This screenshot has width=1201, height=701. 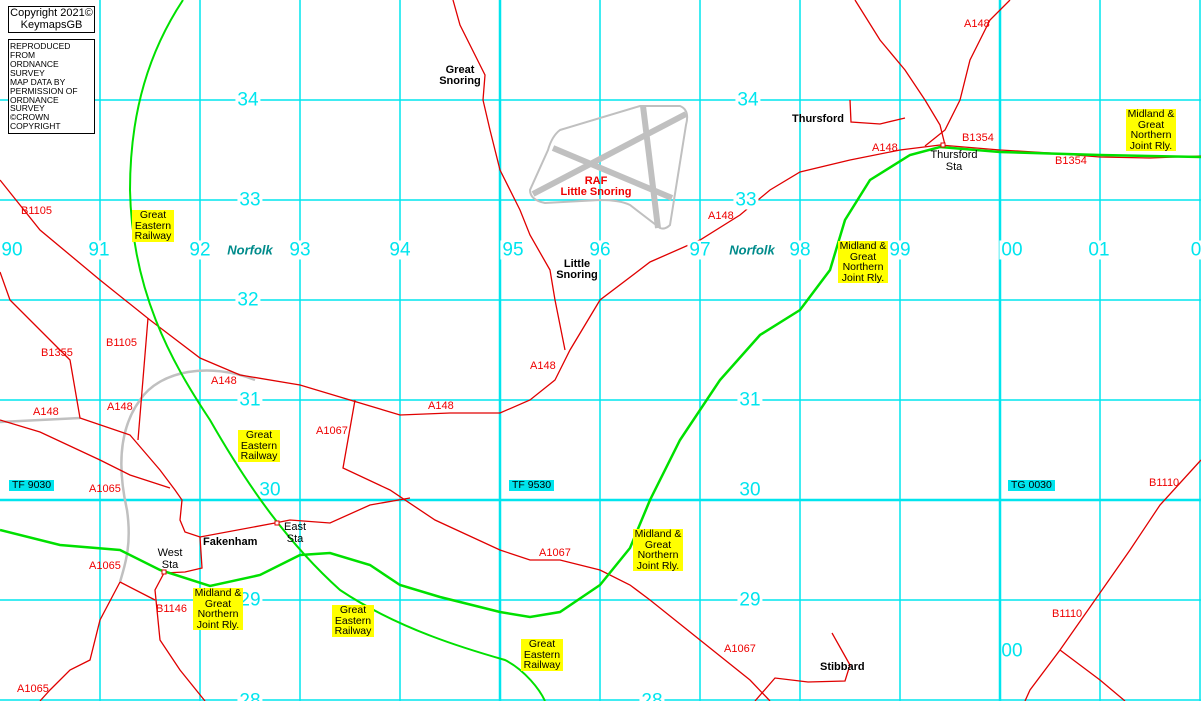 I want to click on northing-label: 34, so click(x=248, y=100).